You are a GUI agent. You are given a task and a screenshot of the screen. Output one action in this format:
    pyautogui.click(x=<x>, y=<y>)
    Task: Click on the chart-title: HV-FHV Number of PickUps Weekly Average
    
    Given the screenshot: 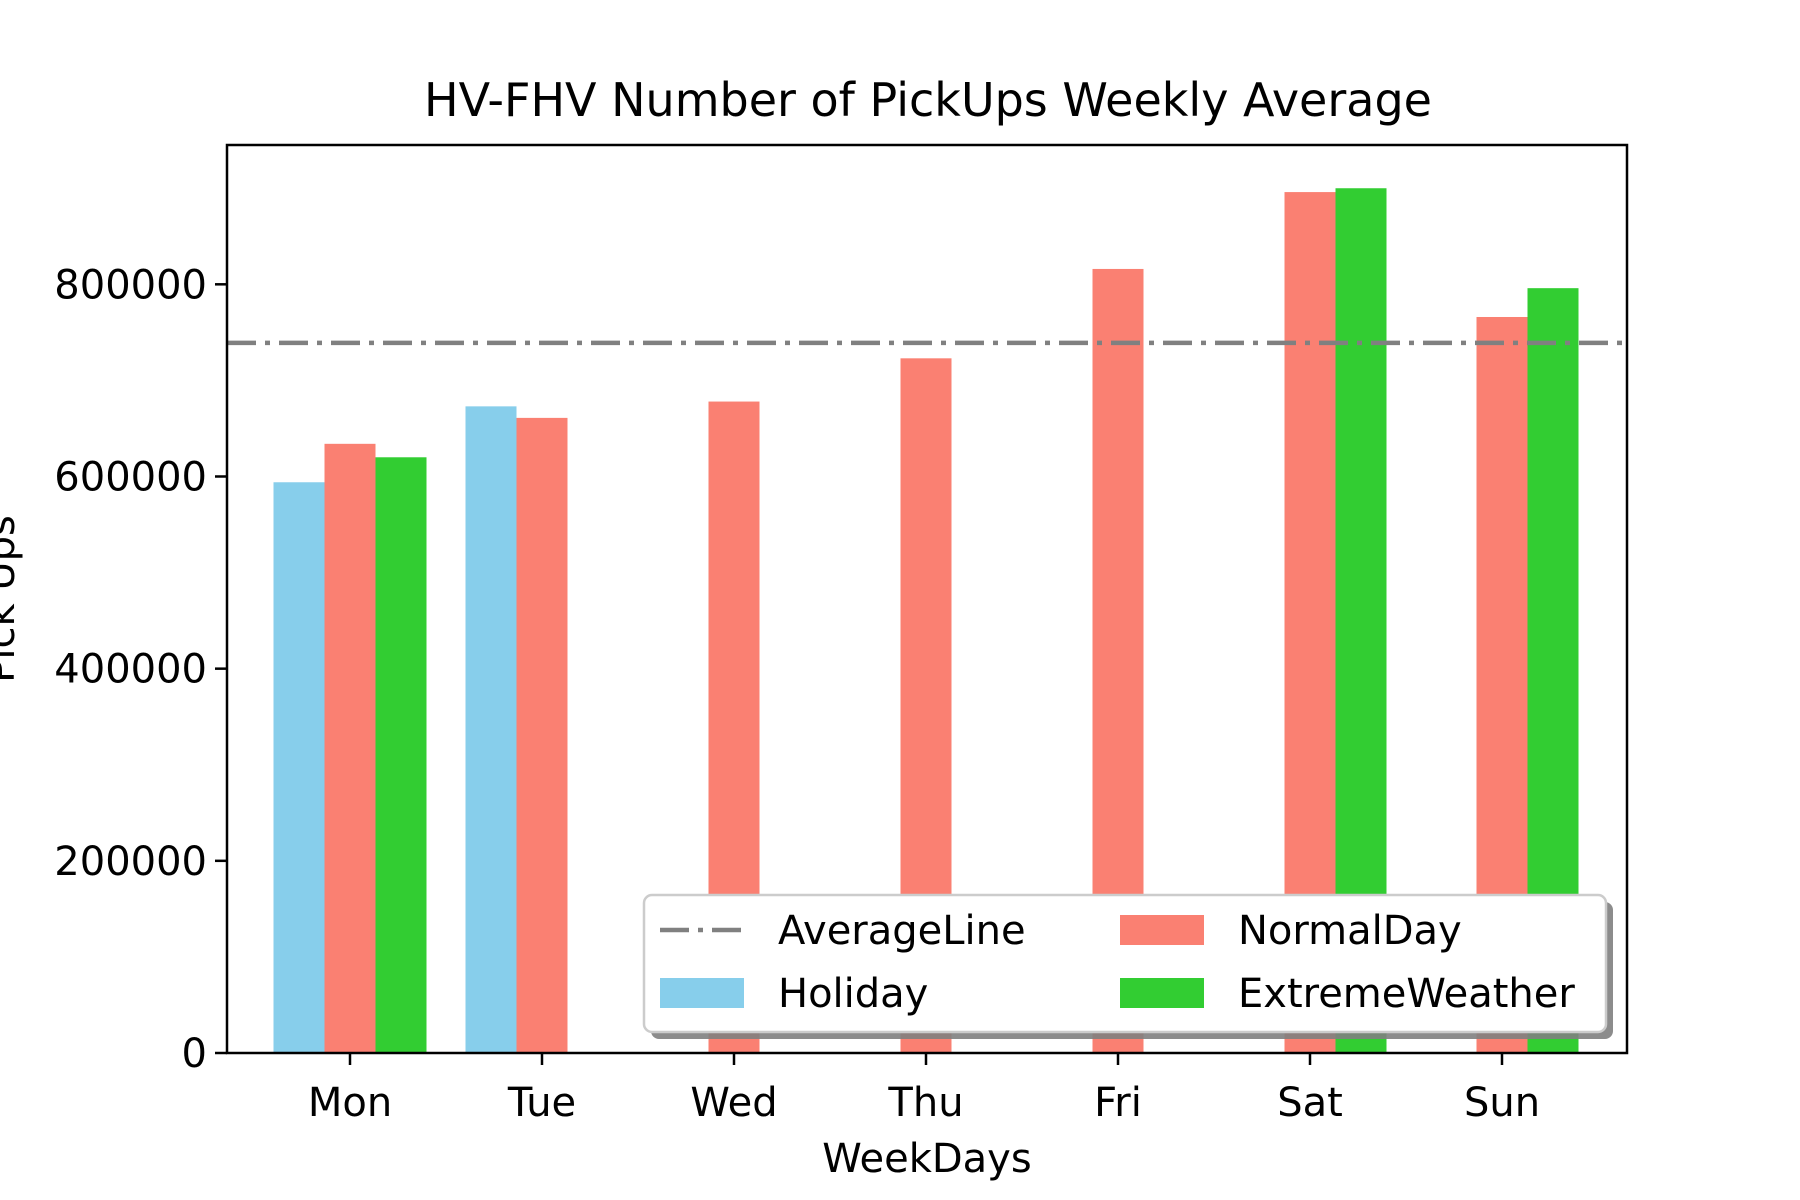 What is the action you would take?
    pyautogui.click(x=928, y=100)
    